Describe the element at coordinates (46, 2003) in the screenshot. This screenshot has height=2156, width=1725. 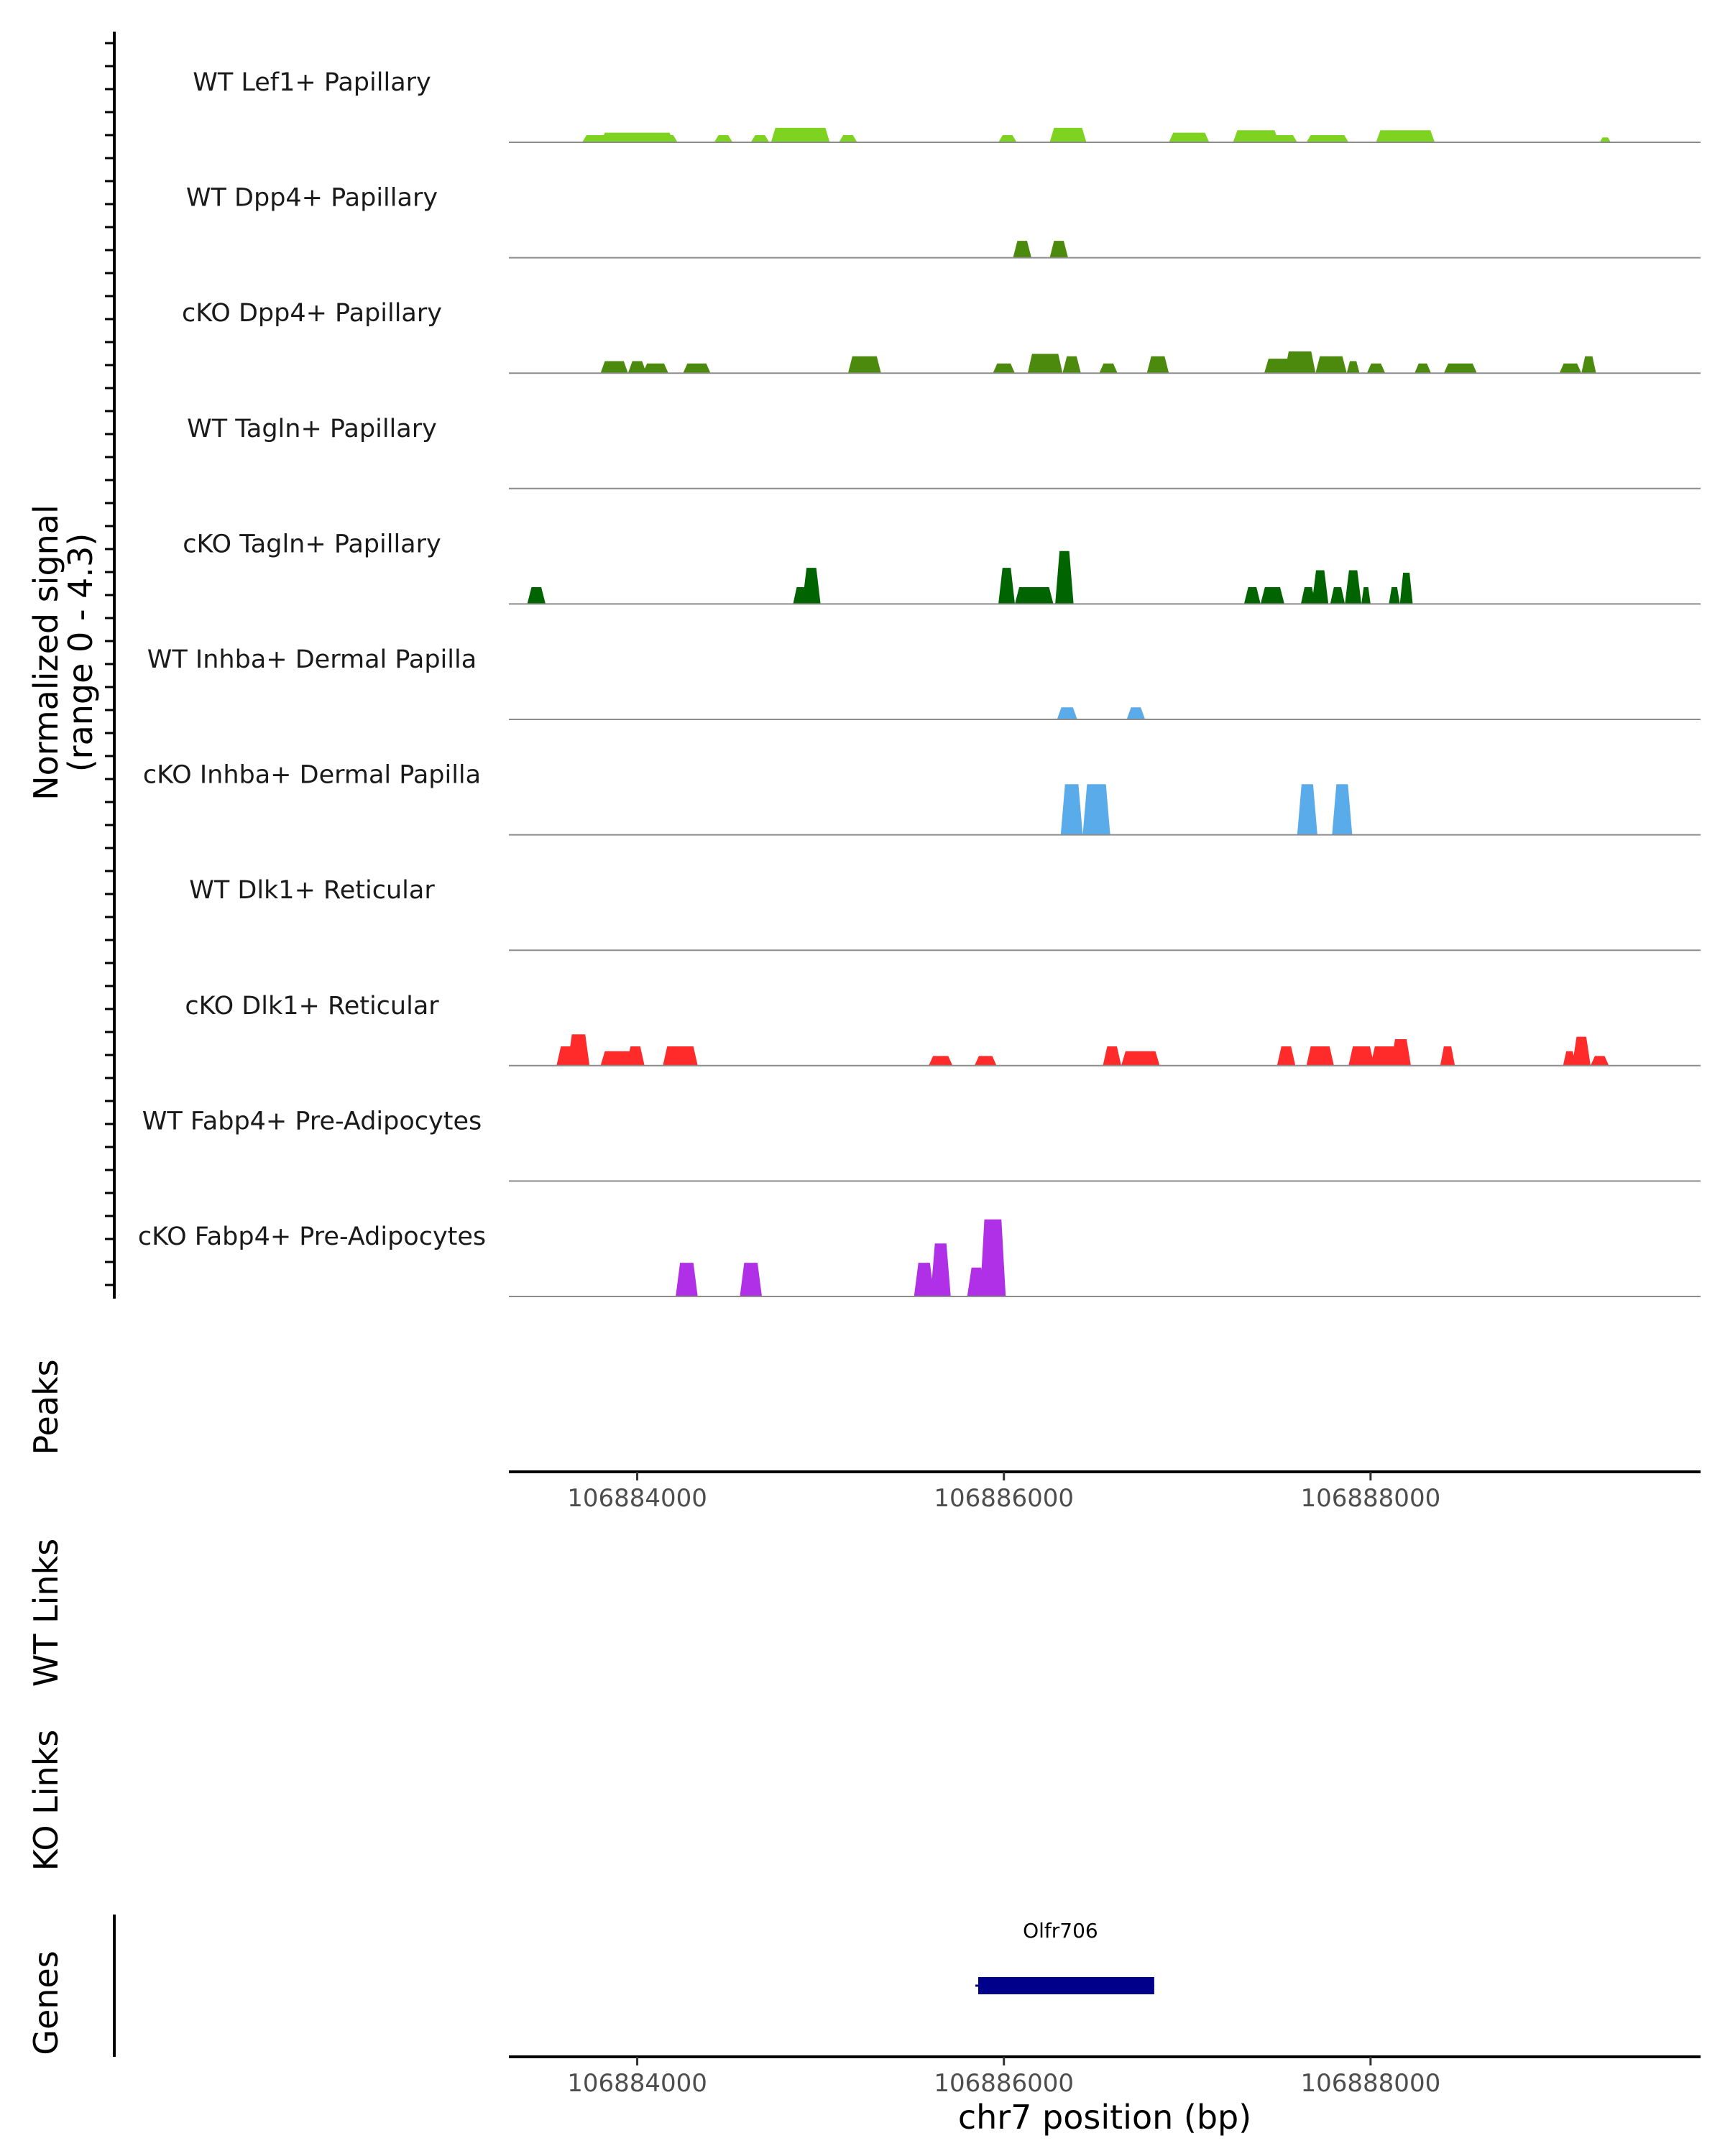
I see `genes-track-label: Genes` at that location.